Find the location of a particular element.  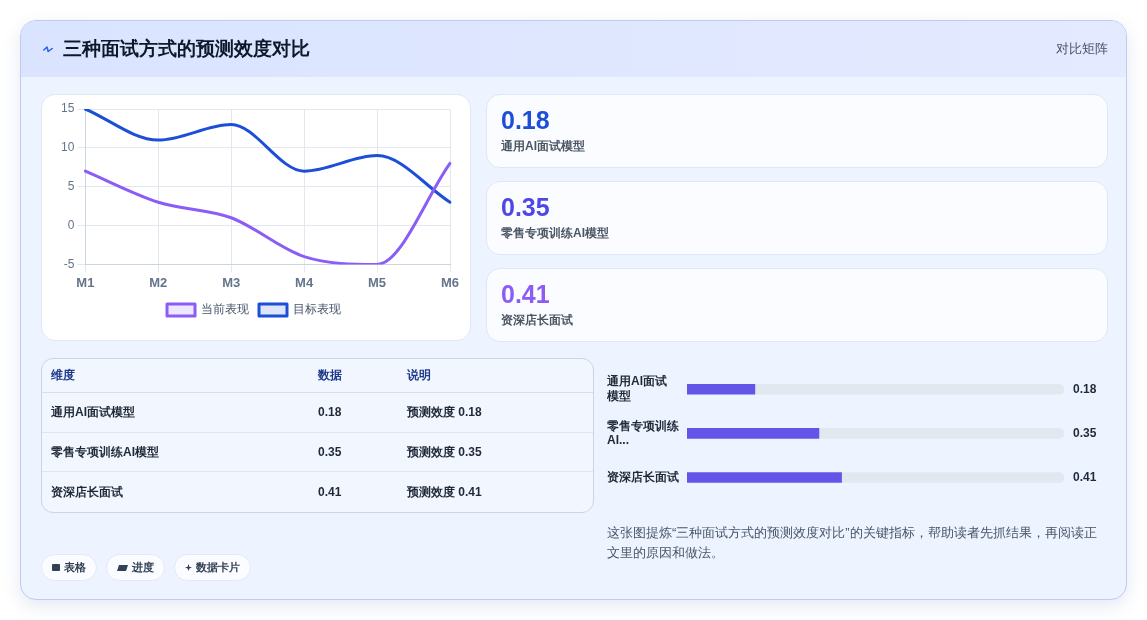

y-tick-label: 0 is located at coordinates (71, 224).